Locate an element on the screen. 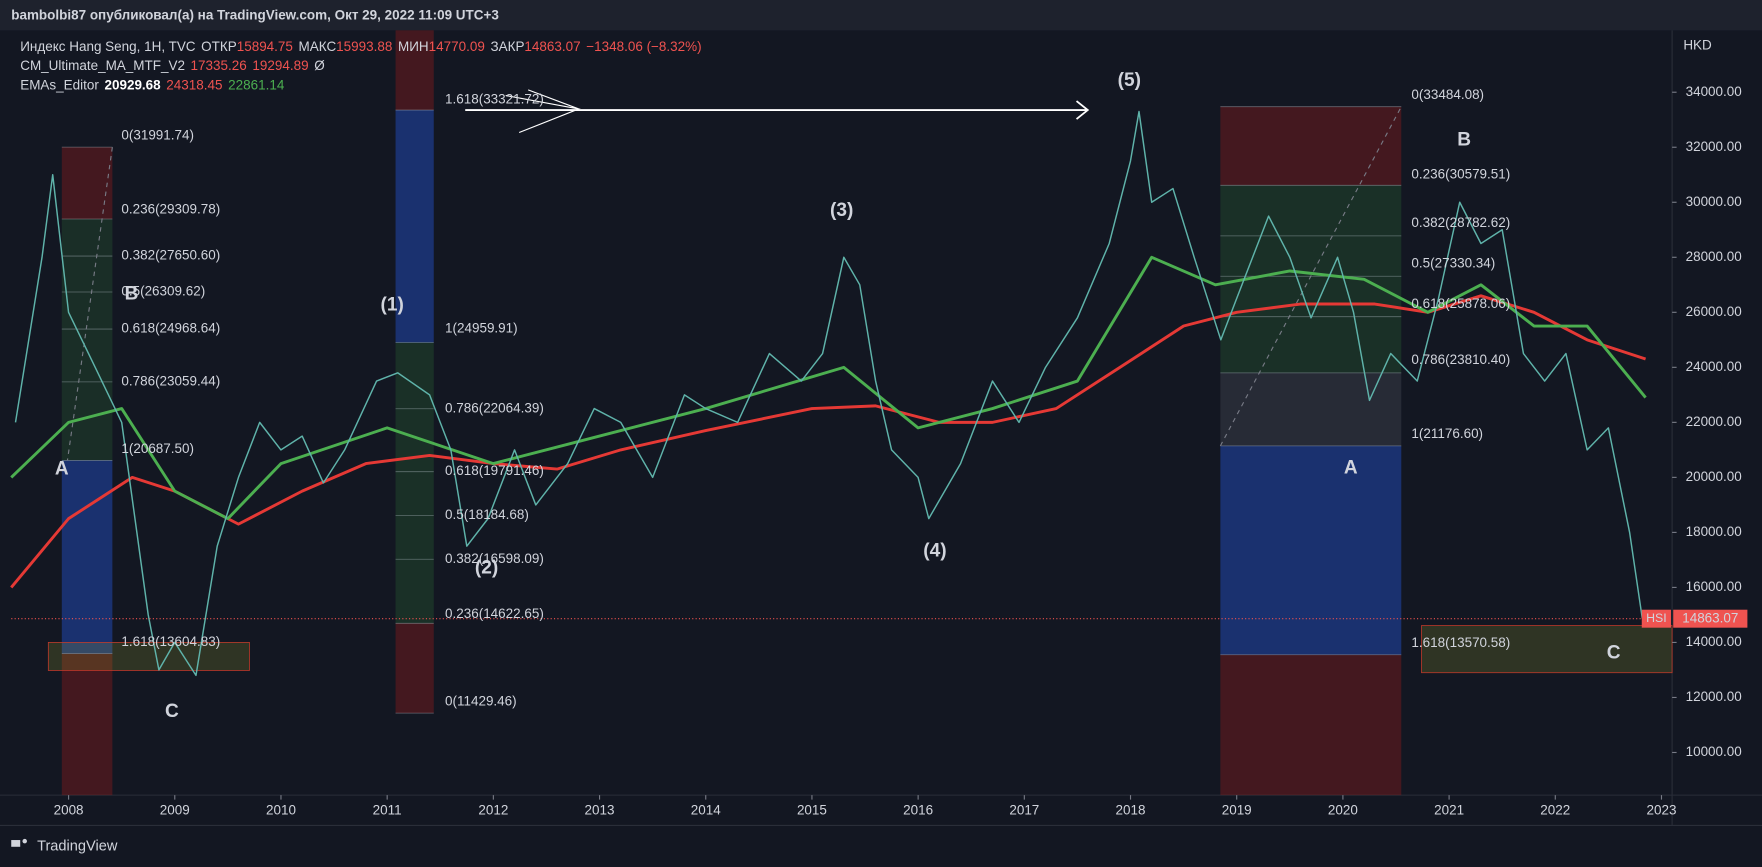  x-tick-label: 2016 is located at coordinates (918, 809).